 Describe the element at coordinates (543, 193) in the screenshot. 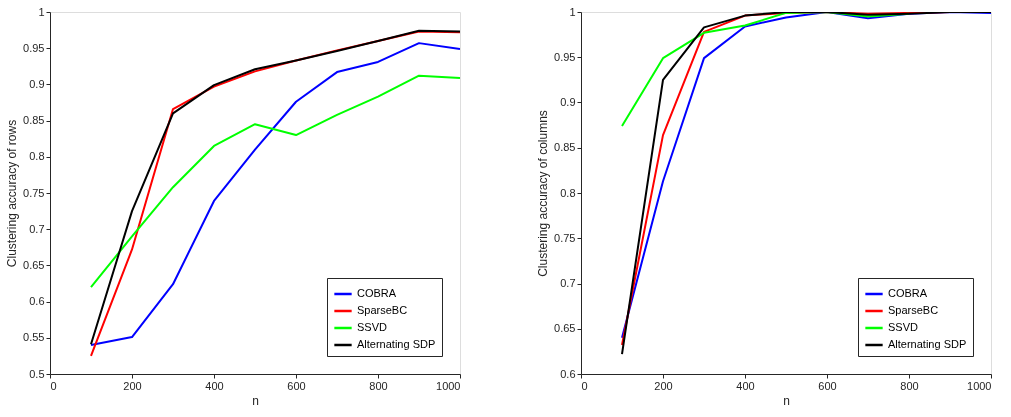

I see `y-axis-title: Clustering accuracy of columns` at that location.